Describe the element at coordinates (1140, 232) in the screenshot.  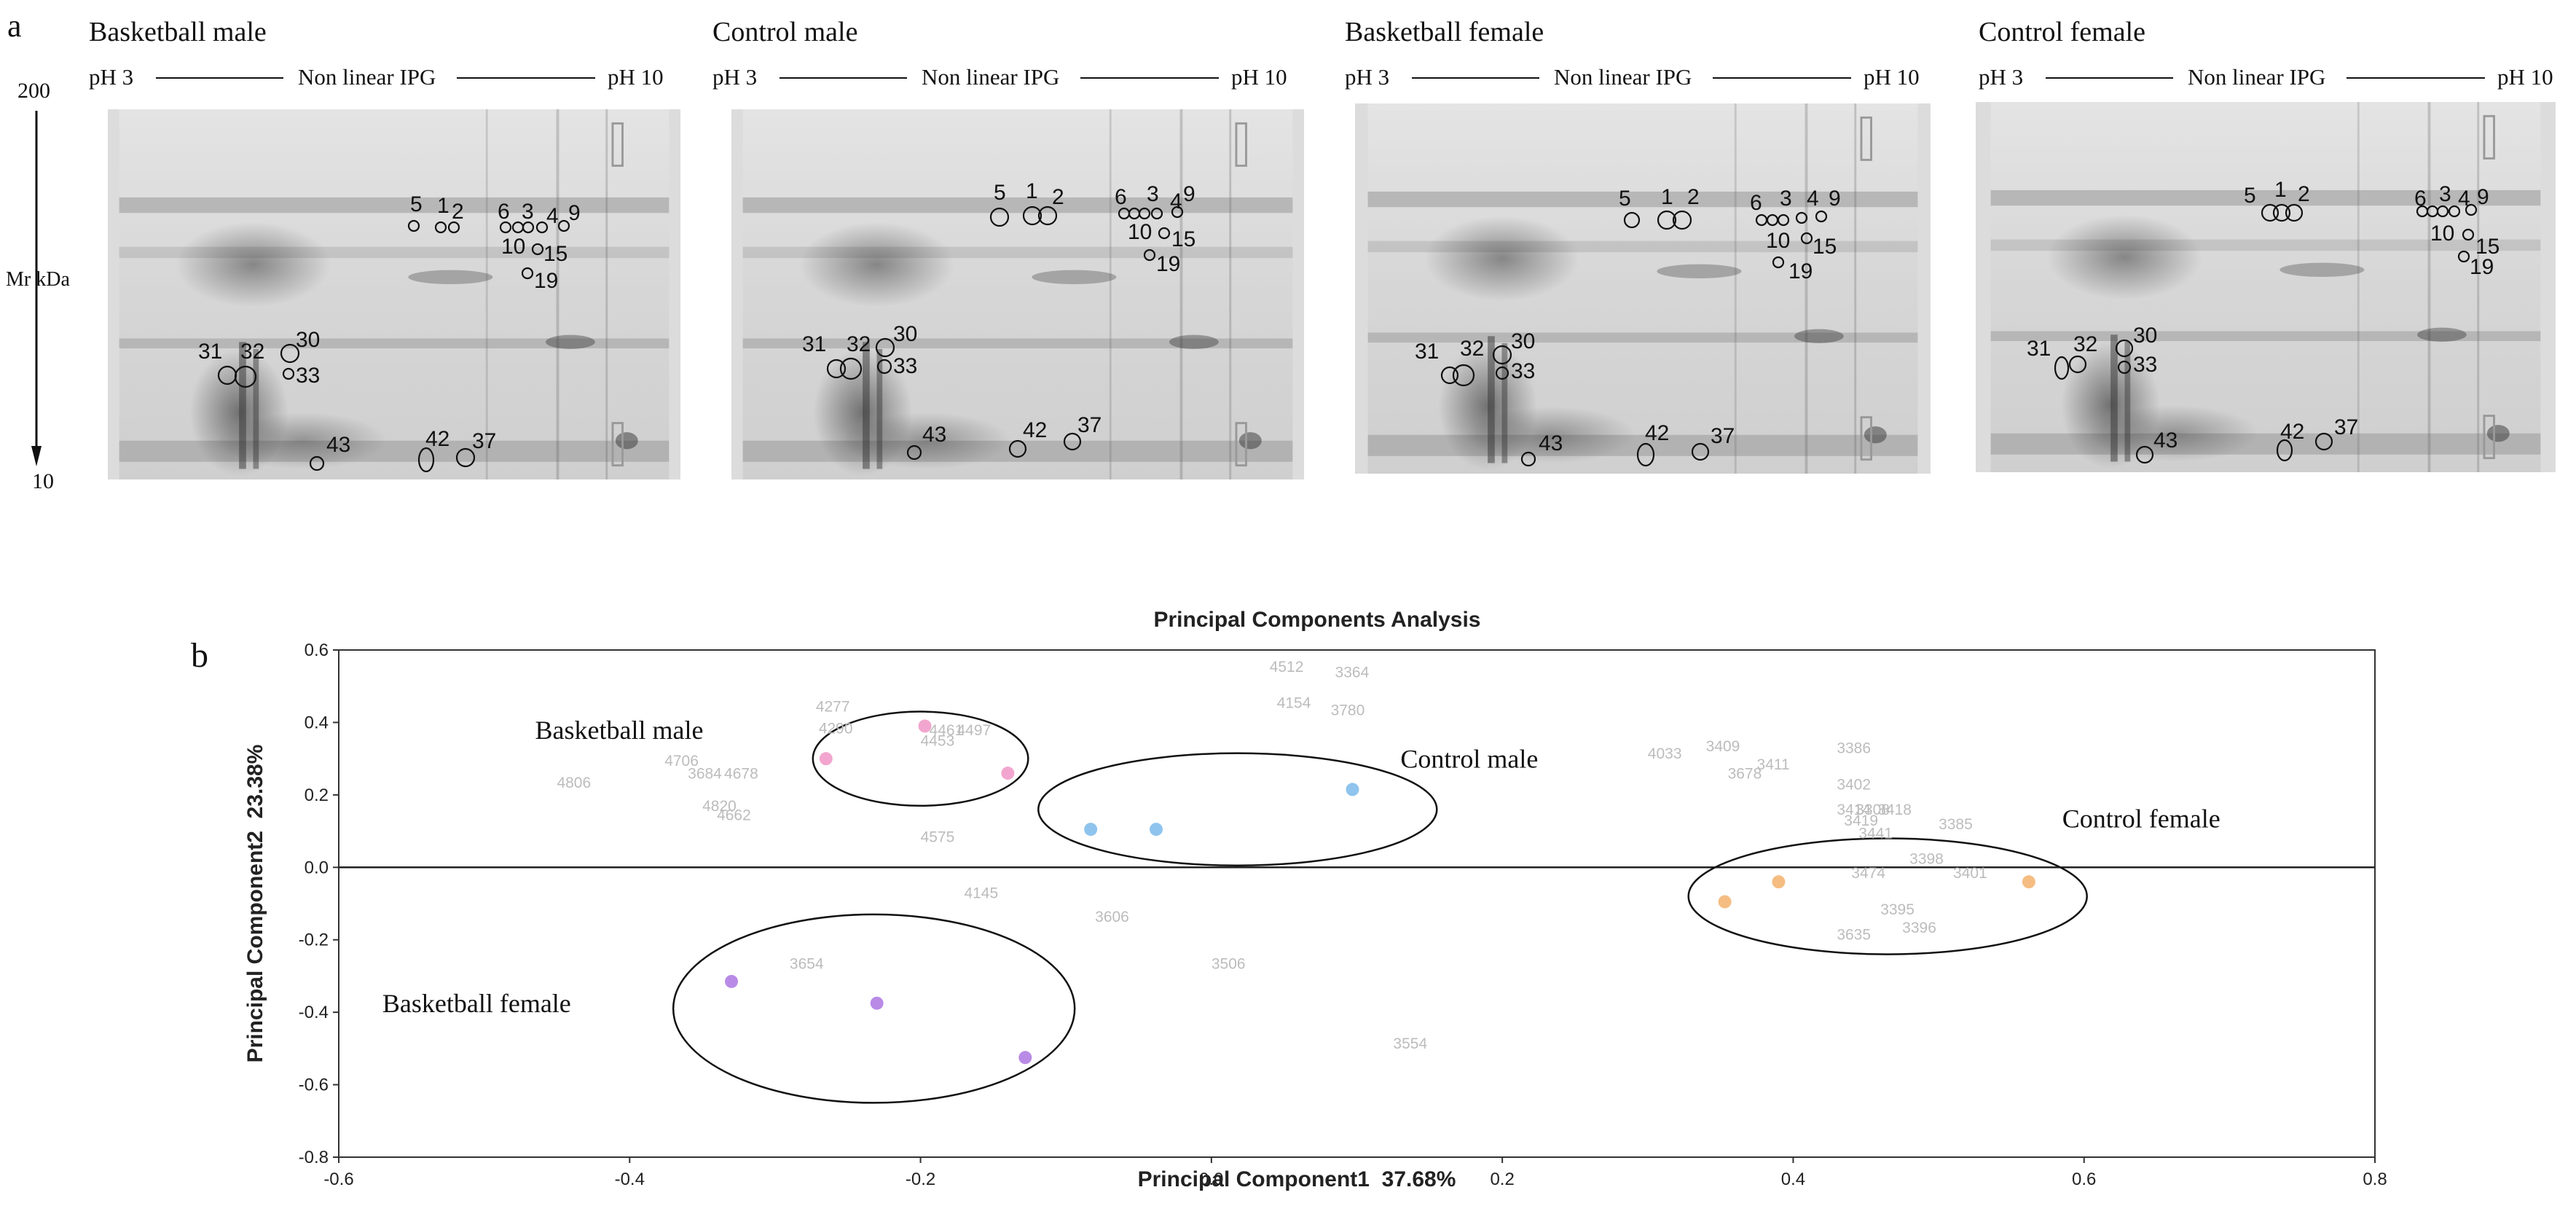
I see `svg-text: 10` at that location.